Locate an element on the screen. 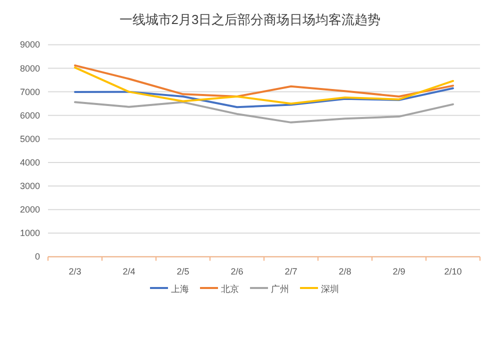 The width and height of the screenshot is (500, 338). legend-label: 北京 is located at coordinates (230, 289).